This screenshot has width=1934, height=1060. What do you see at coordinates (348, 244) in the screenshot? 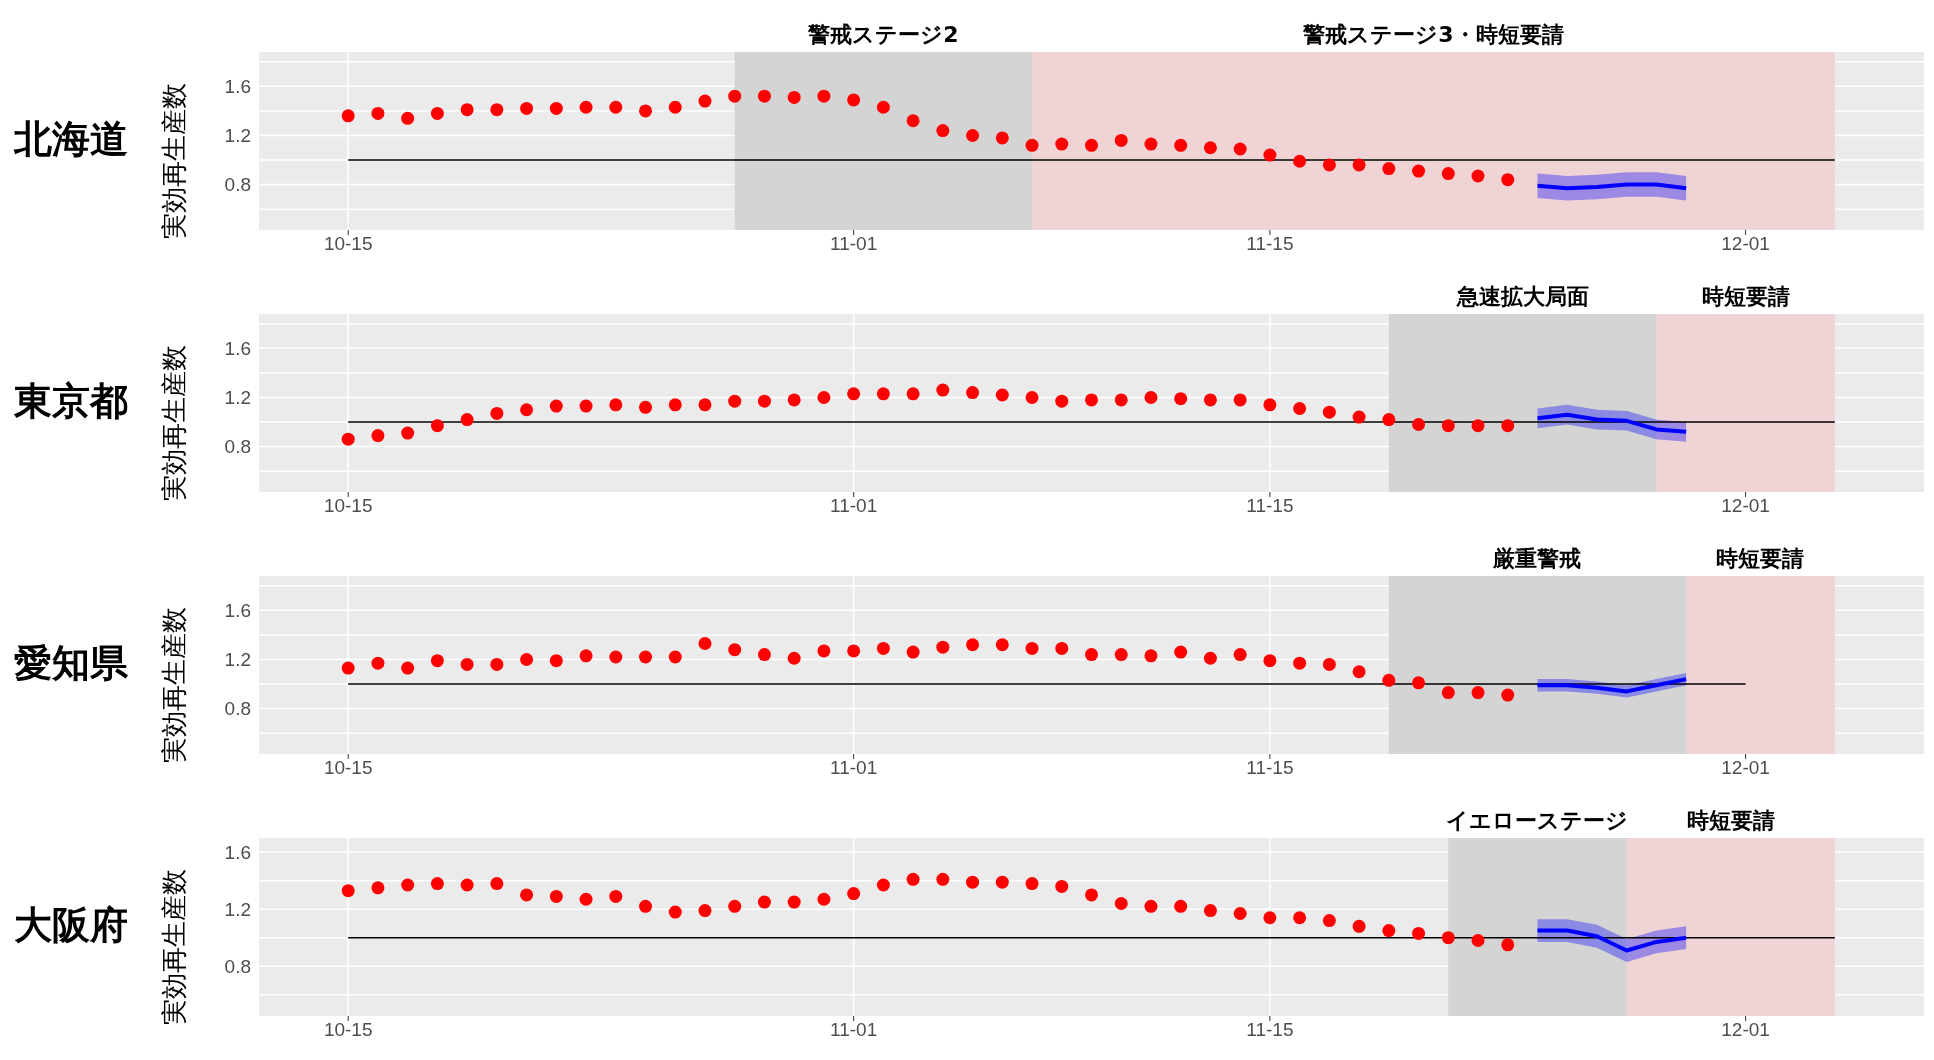
I see `x-tick-label: 10-15` at bounding box center [348, 244].